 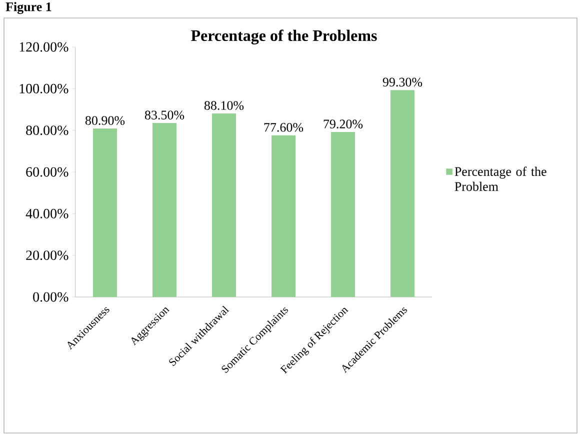 I want to click on caption: Figure 1, so click(x=29, y=8).